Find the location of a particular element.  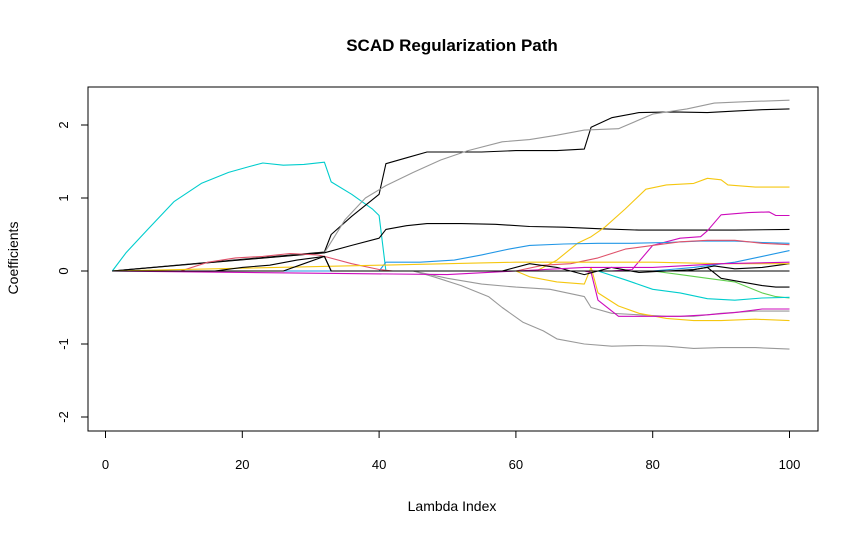

x-tick-label: 60 is located at coordinates (516, 464).